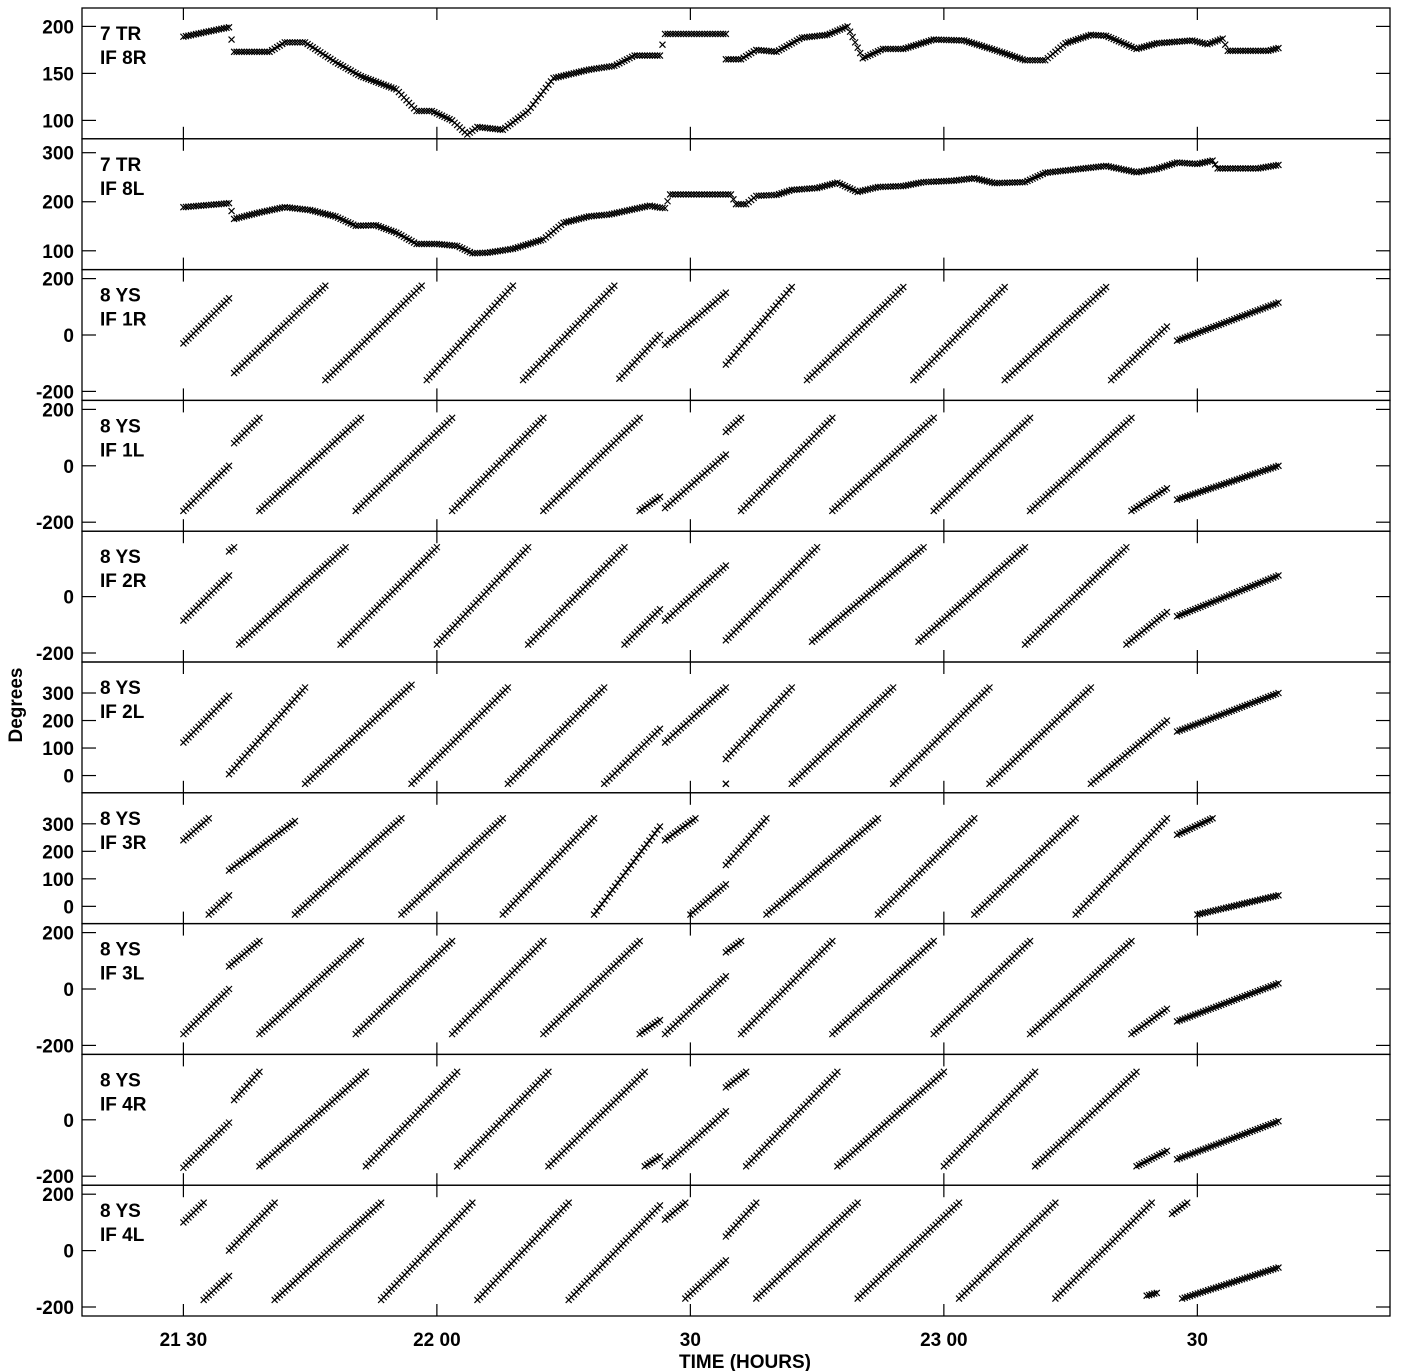 This screenshot has width=1401, height=1371. I want to click on data-series, so click(730, 1120).